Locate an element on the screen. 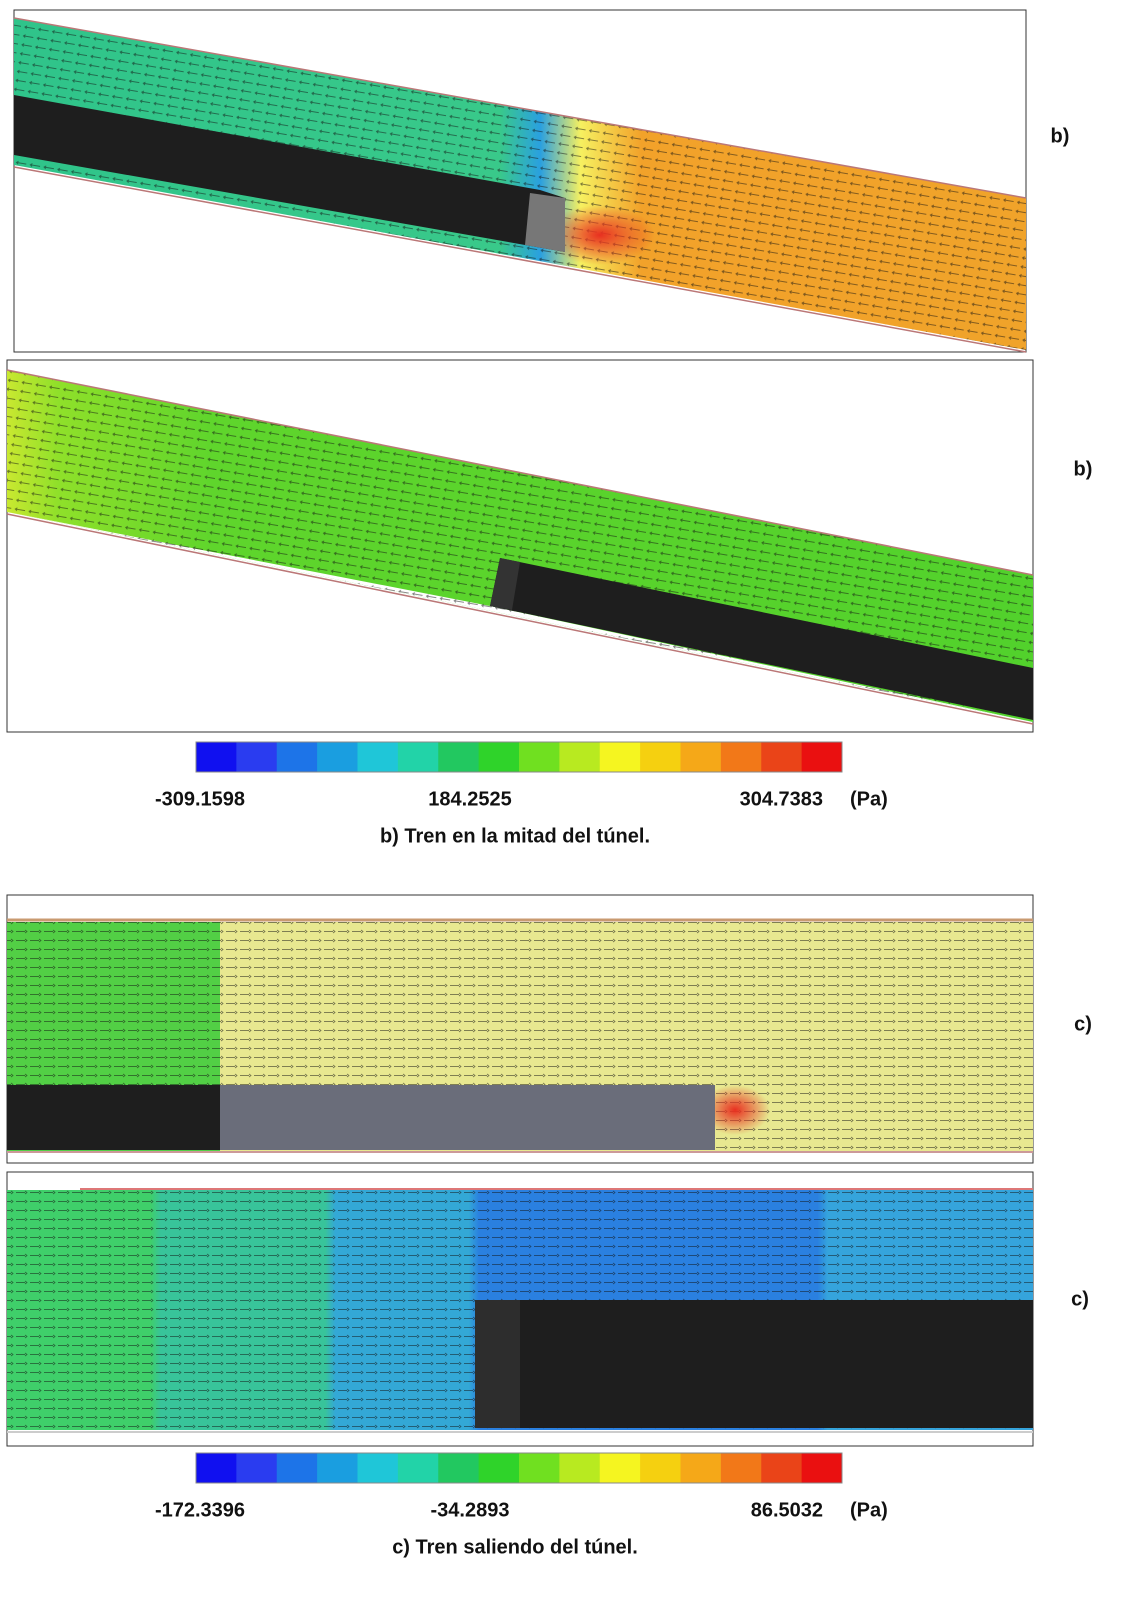 The width and height of the screenshot is (1127, 1614). caption: c) Tren saliendo del túnel. is located at coordinates (515, 1547).